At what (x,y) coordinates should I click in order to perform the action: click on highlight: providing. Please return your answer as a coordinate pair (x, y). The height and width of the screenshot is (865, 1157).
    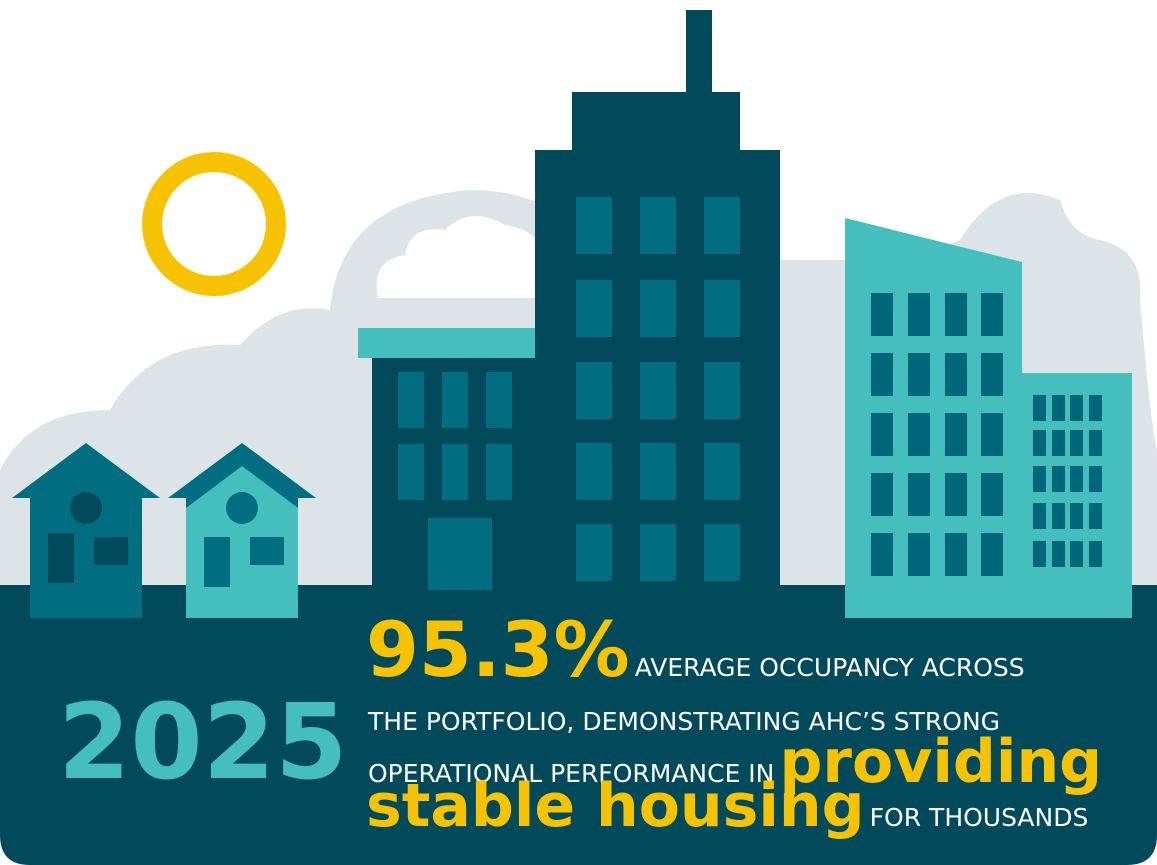
    Looking at the image, I should click on (940, 762).